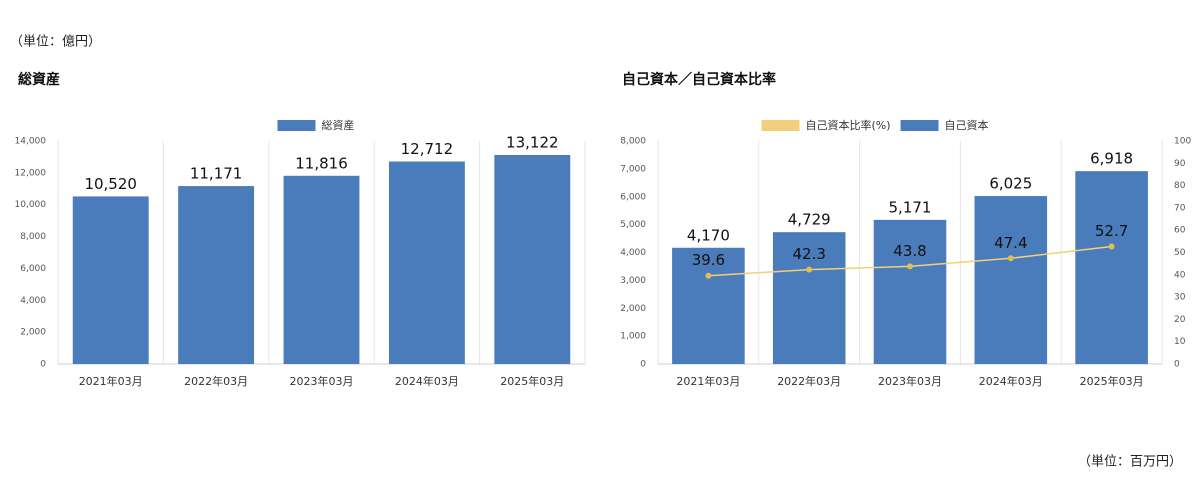 This screenshot has width=1200, height=483. Describe the element at coordinates (31, 142) in the screenshot. I see `y-tick-label: 14,000` at that location.